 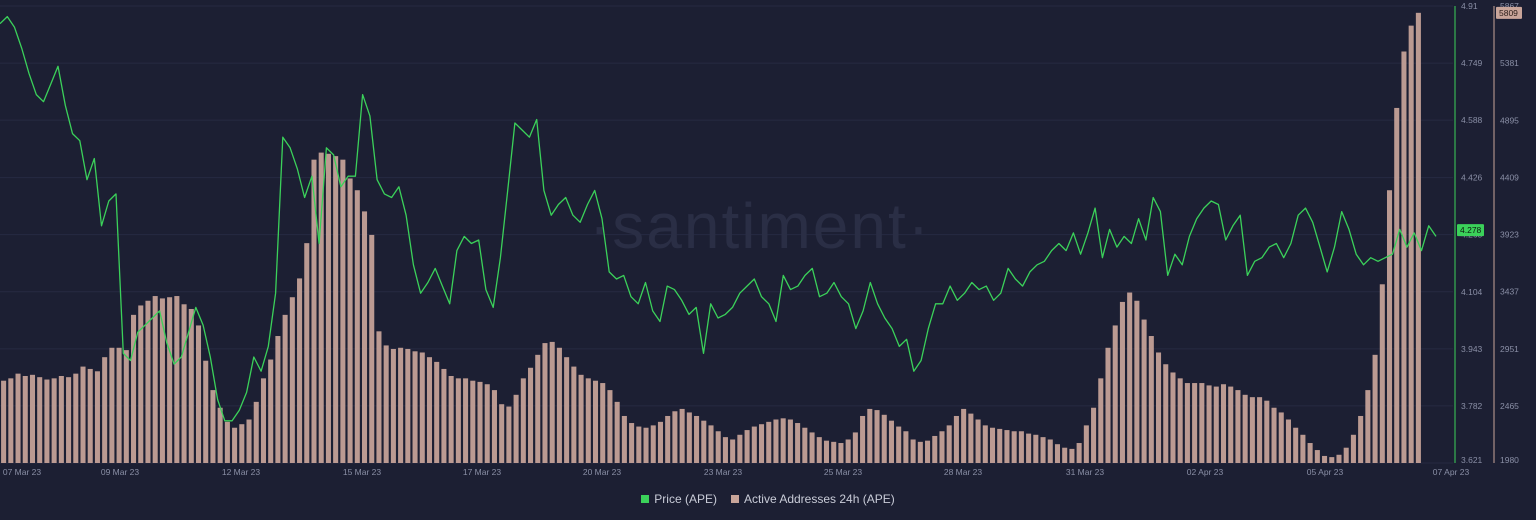 What do you see at coordinates (1509, 177) in the screenshot?
I see `addresses-tick-label: 4409` at bounding box center [1509, 177].